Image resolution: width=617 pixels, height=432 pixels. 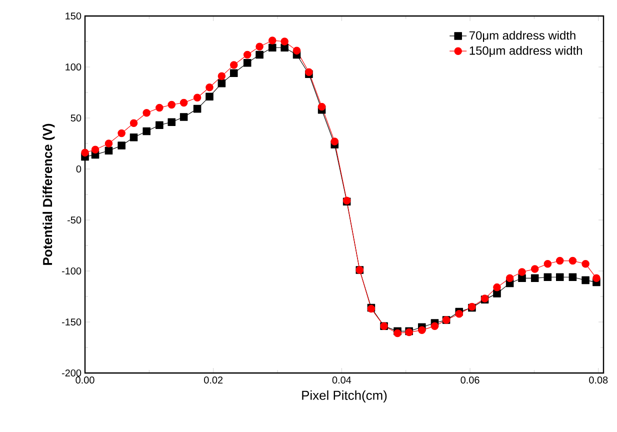 What do you see at coordinates (72, 271) in the screenshot?
I see `y-tick-label: -100` at bounding box center [72, 271].